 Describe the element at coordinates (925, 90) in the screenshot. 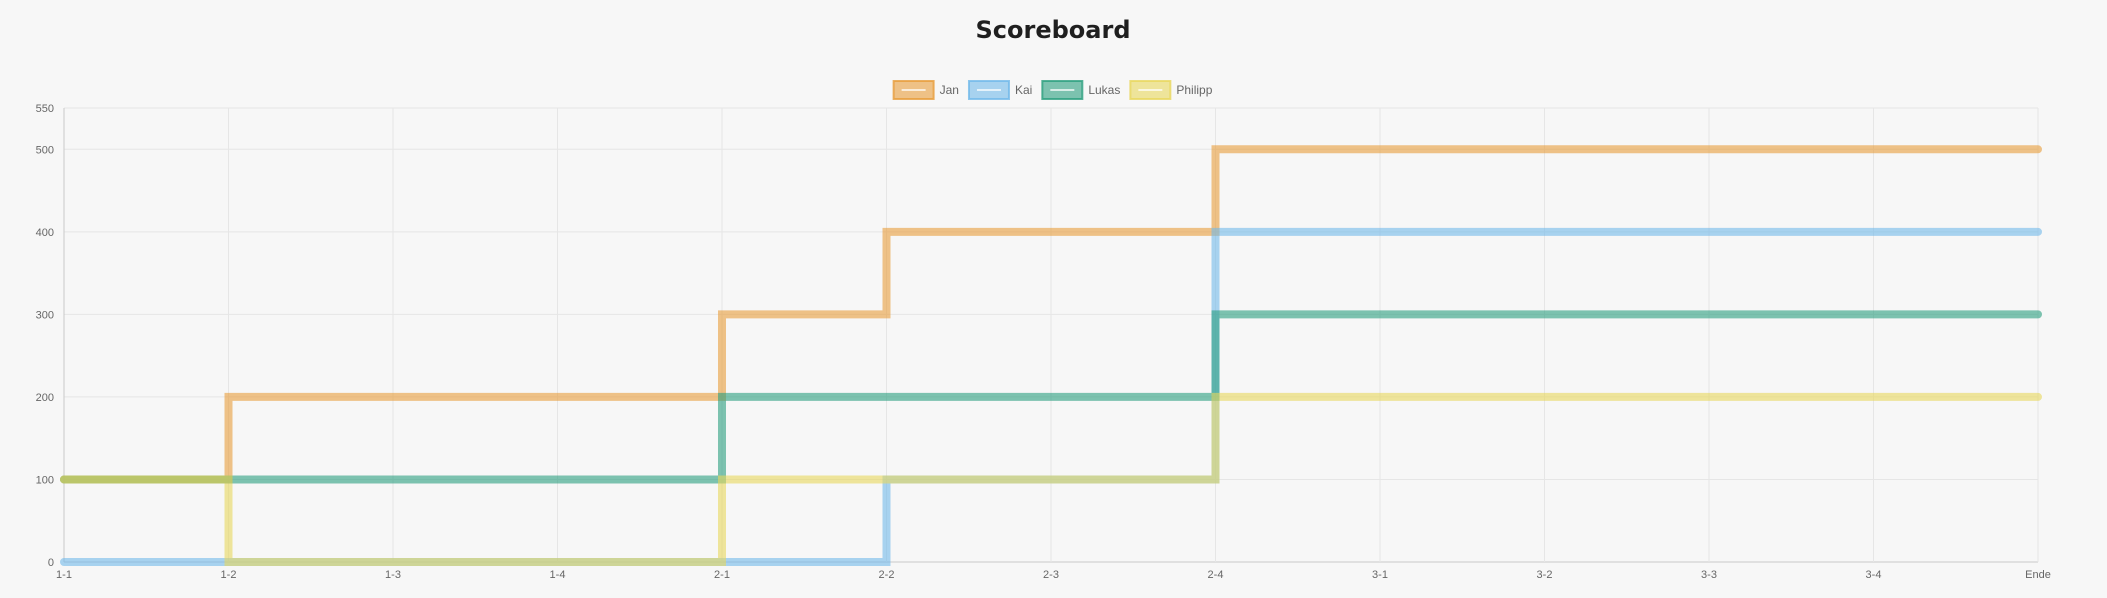

I see `legend-item-jan: Jan` at that location.